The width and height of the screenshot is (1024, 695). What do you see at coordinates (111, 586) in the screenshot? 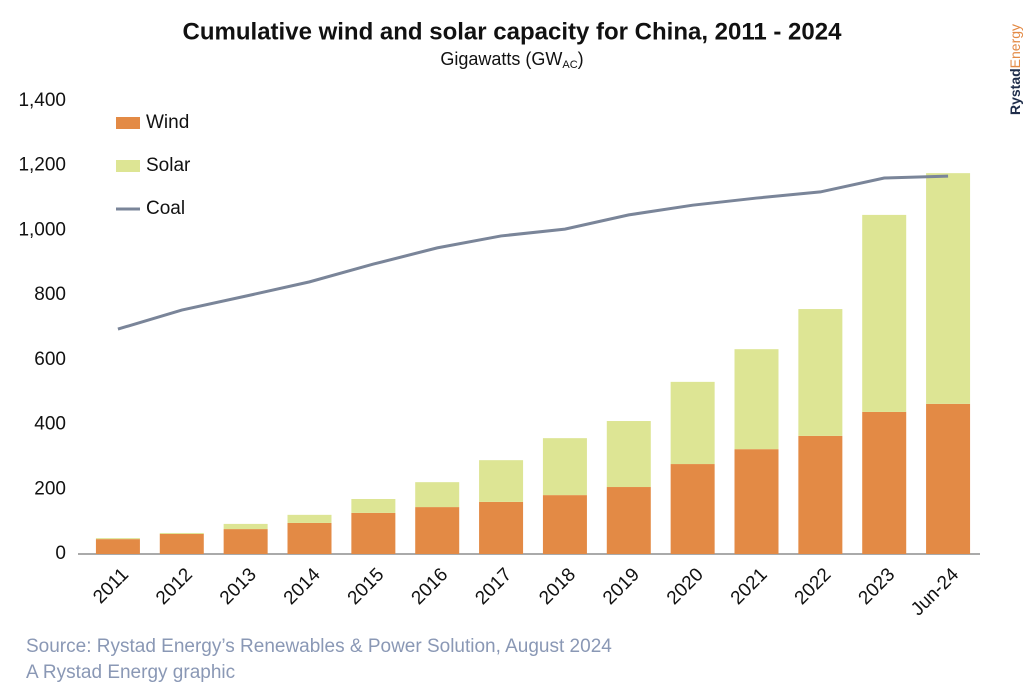
I see `x-tick-label: 2011` at bounding box center [111, 586].